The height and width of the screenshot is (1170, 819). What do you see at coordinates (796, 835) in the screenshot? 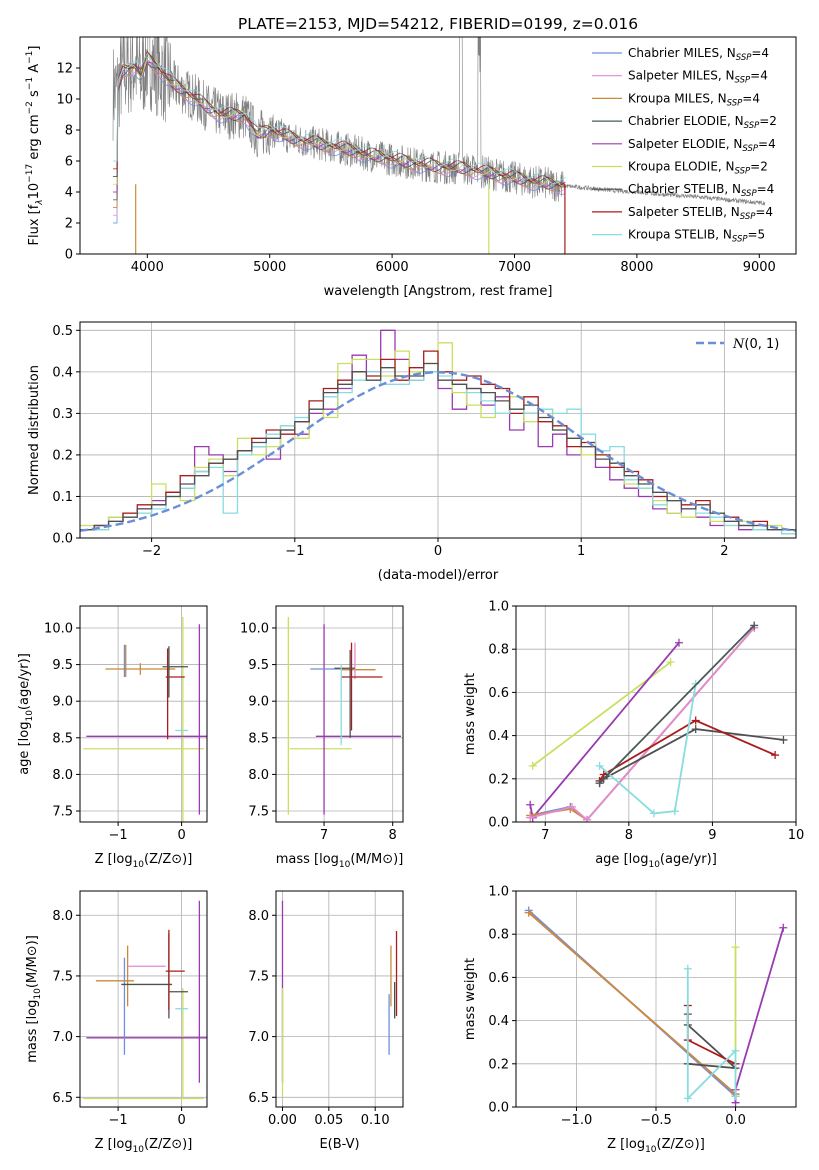
I see `x-tick-label: 10` at bounding box center [796, 835].